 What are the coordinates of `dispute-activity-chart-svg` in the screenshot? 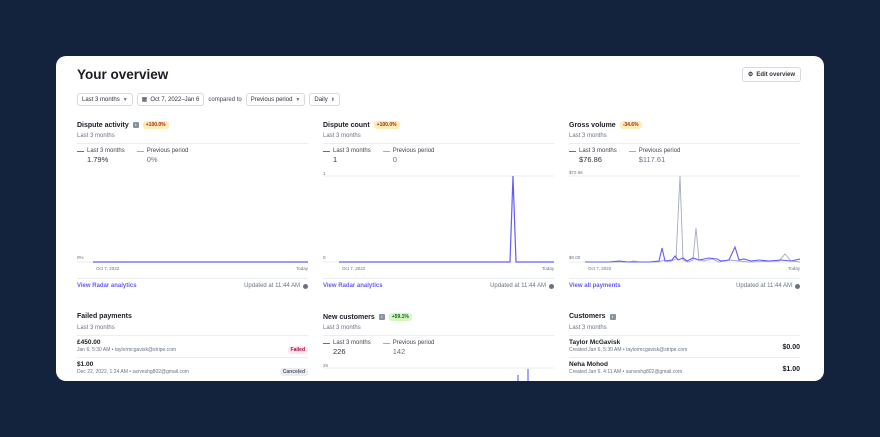 It's located at (192, 262).